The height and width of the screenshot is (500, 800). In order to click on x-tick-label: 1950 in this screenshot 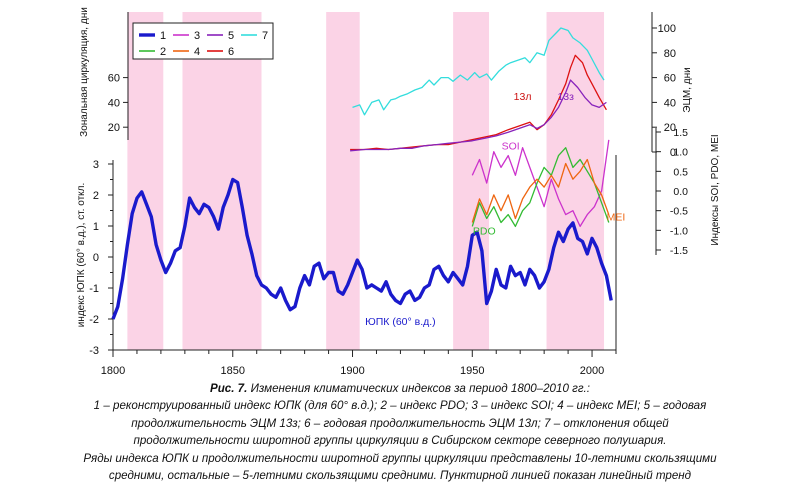, I will do `click(472, 371)`.